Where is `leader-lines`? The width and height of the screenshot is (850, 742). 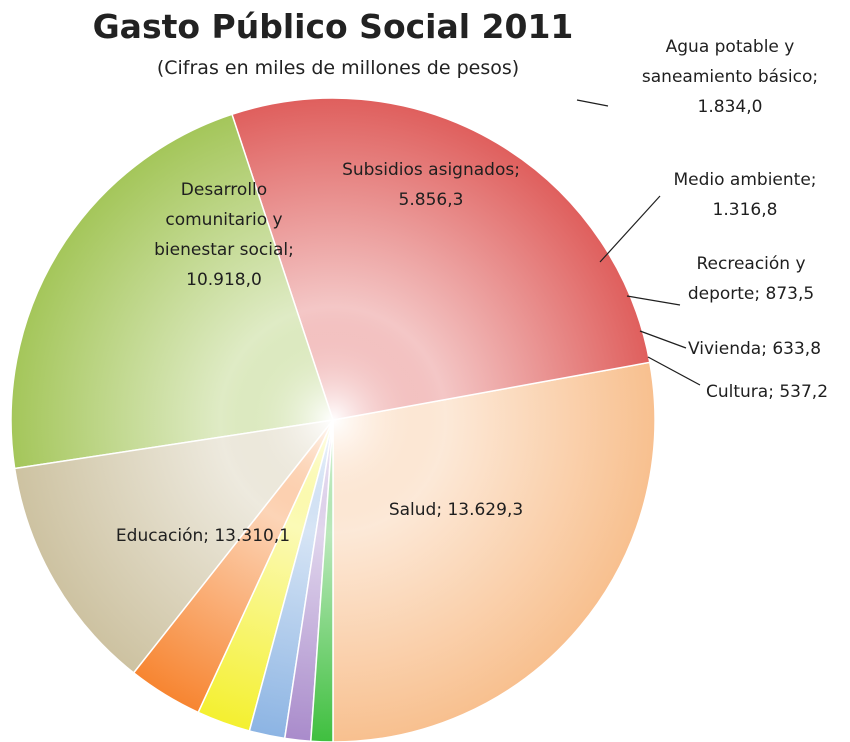 leader-lines is located at coordinates (638, 242).